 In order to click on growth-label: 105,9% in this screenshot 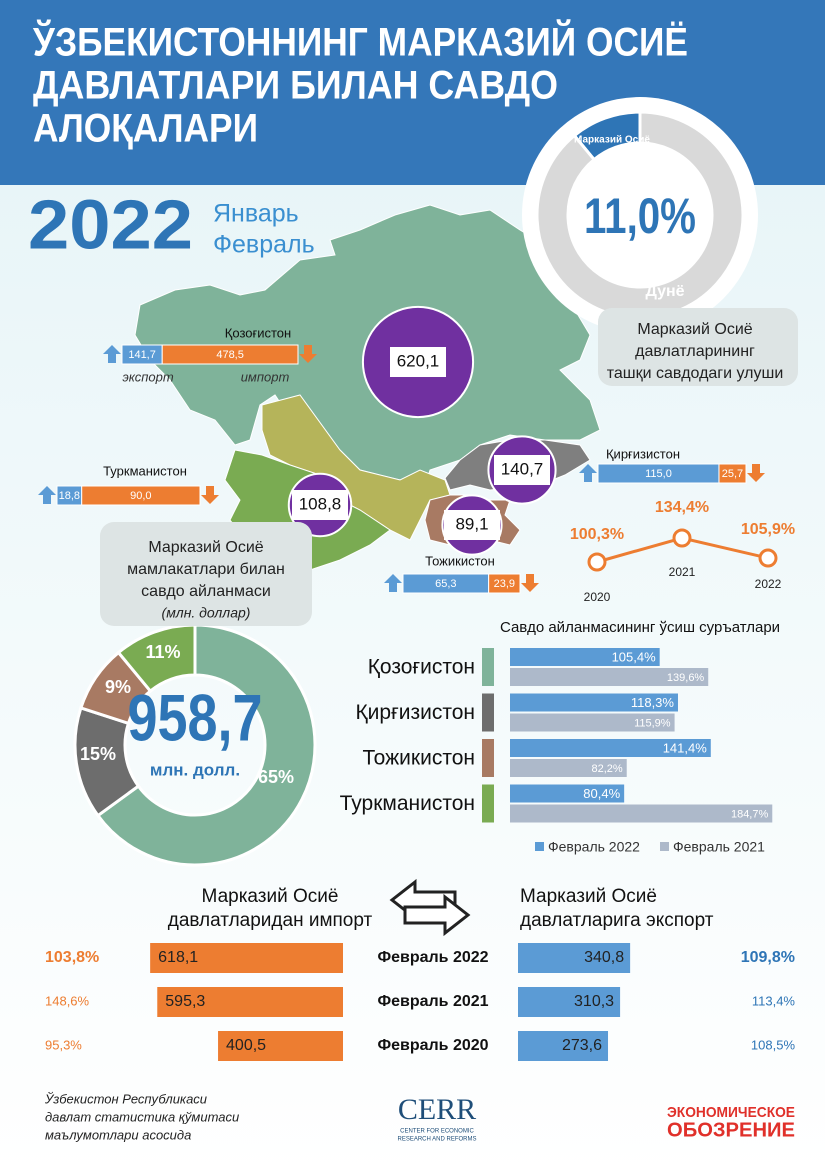, I will do `click(768, 529)`.